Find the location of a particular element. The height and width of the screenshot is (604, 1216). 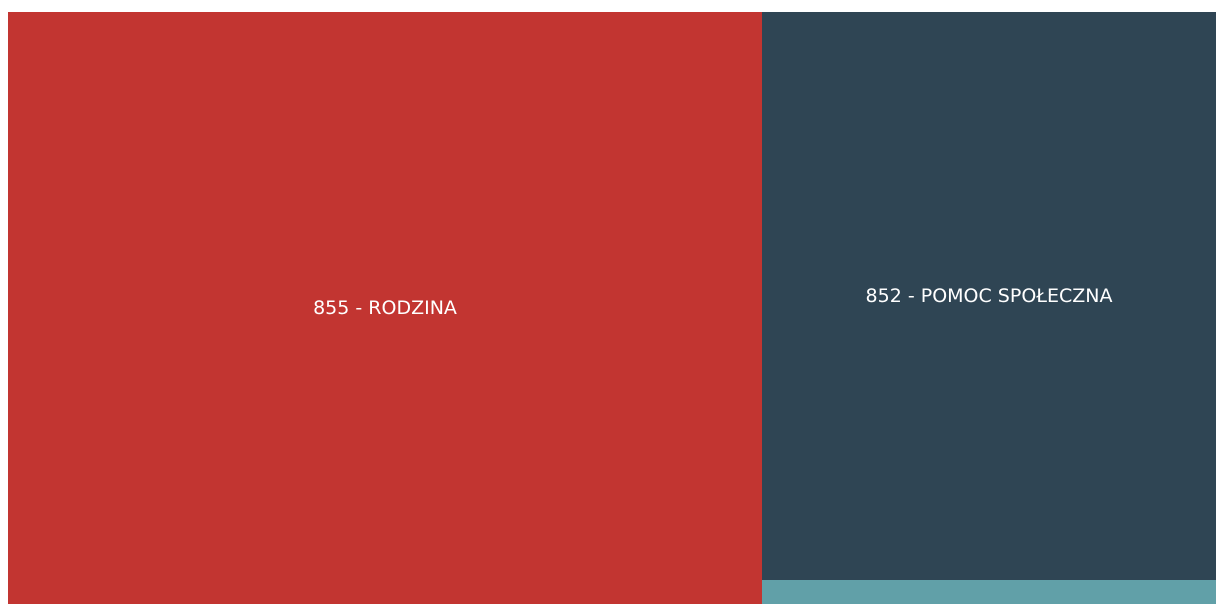

tile-label: 855 - RODZINA is located at coordinates (385, 308).